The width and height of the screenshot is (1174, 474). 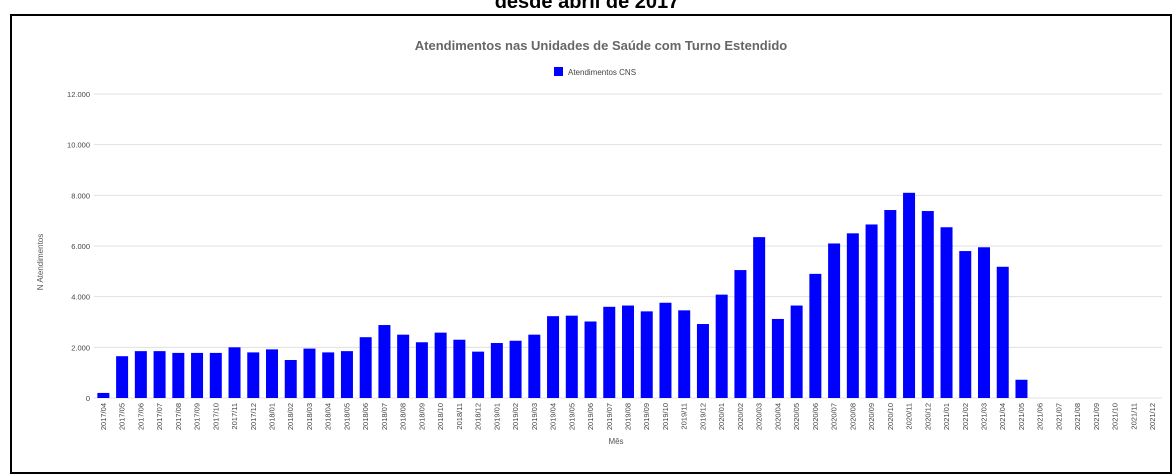 I want to click on x-tick-label: 2020/08, so click(x=852, y=416).